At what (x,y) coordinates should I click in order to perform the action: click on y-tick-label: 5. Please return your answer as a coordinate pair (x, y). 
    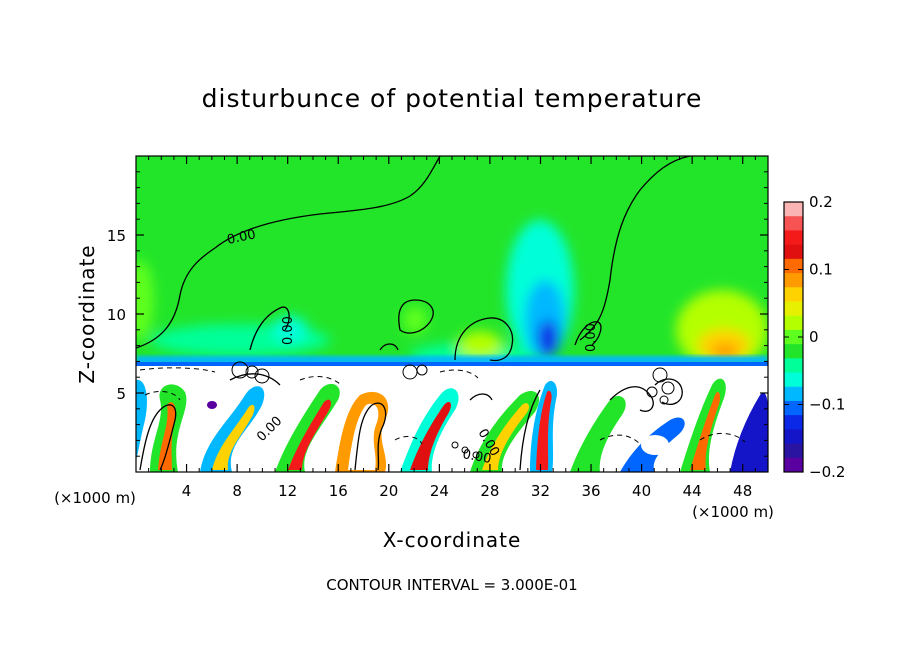
    Looking at the image, I should click on (121, 394).